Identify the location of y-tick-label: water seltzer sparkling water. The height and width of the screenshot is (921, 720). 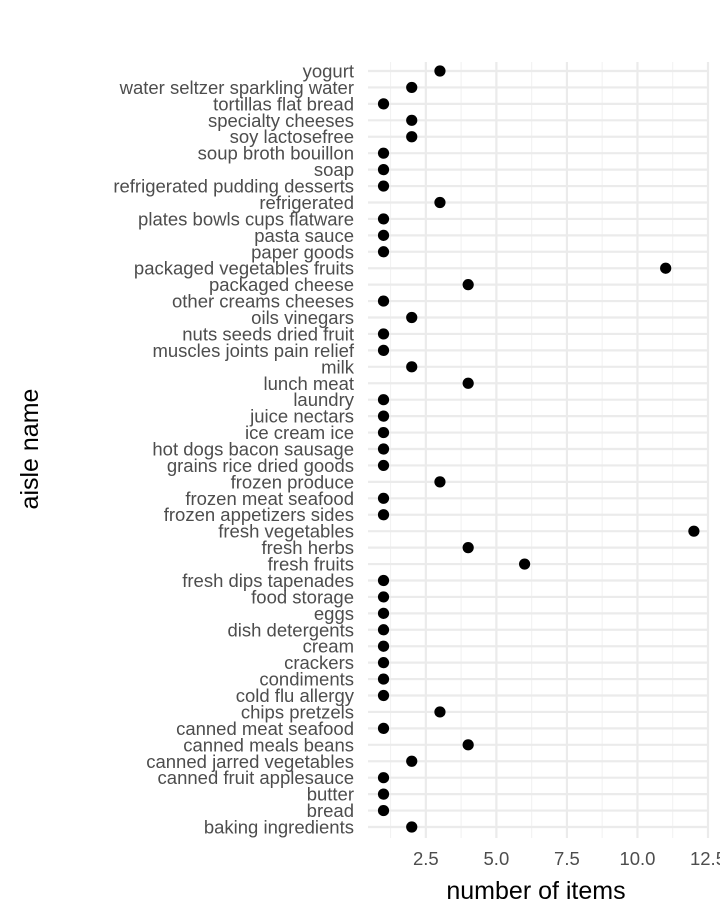
(236, 87).